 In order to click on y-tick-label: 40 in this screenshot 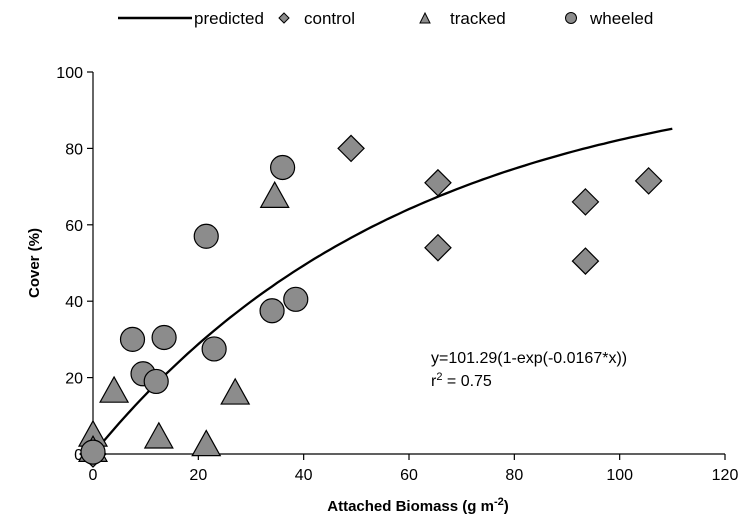, I will do `click(74, 302)`.